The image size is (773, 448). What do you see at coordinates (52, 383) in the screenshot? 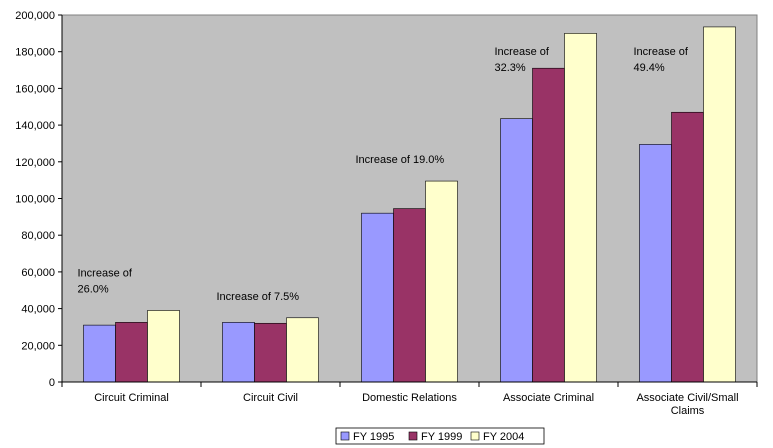
I see `y-tick-label: 0` at bounding box center [52, 383].